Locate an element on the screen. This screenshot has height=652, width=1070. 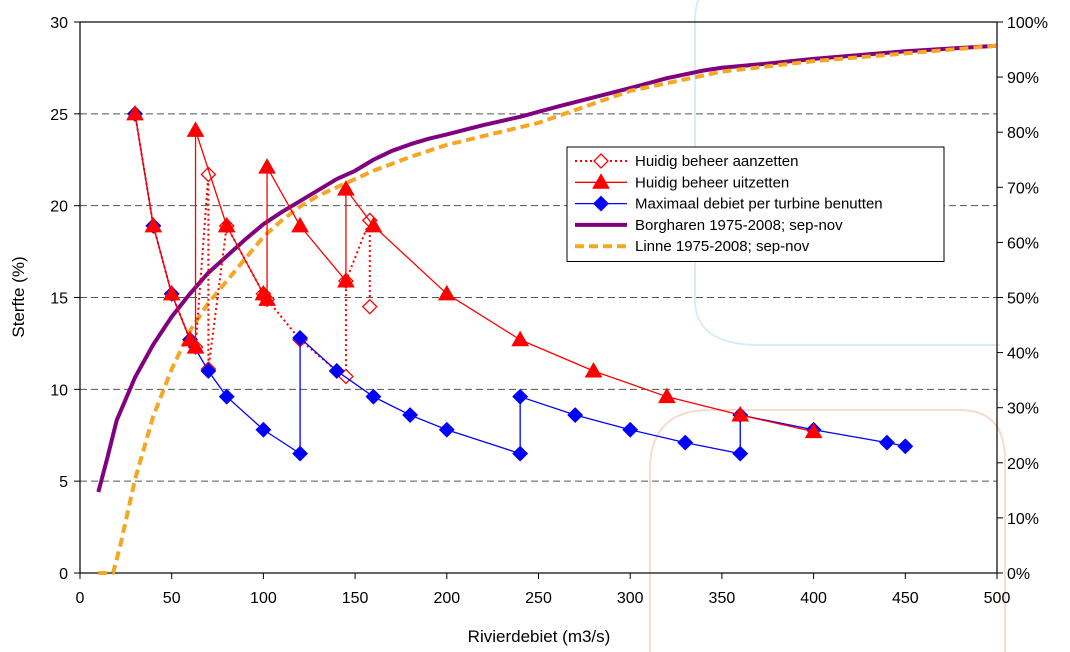
y2-tick-label: 0% is located at coordinates (1018, 574).